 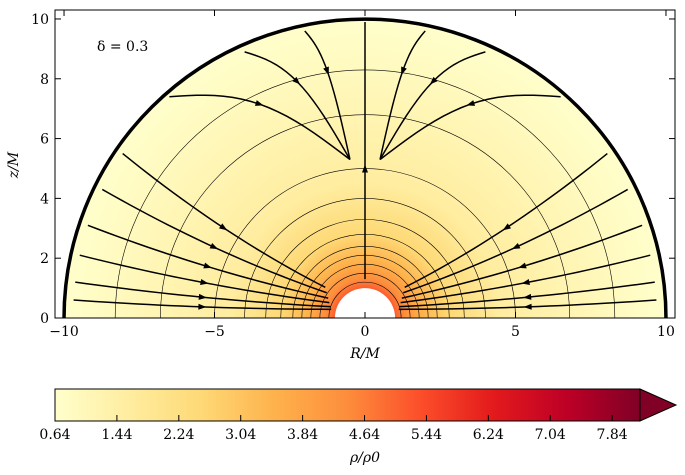 What do you see at coordinates (40, 20) in the screenshot?
I see `y-tick-label: 10` at bounding box center [40, 20].